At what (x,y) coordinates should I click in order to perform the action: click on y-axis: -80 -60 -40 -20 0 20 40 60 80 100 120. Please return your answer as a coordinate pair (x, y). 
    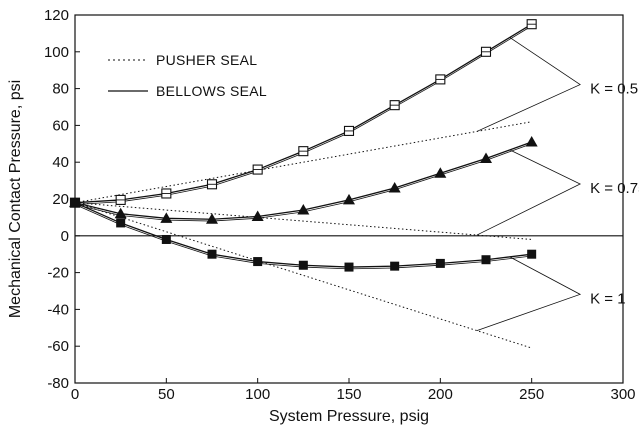
    Looking at the image, I should click on (62, 199).